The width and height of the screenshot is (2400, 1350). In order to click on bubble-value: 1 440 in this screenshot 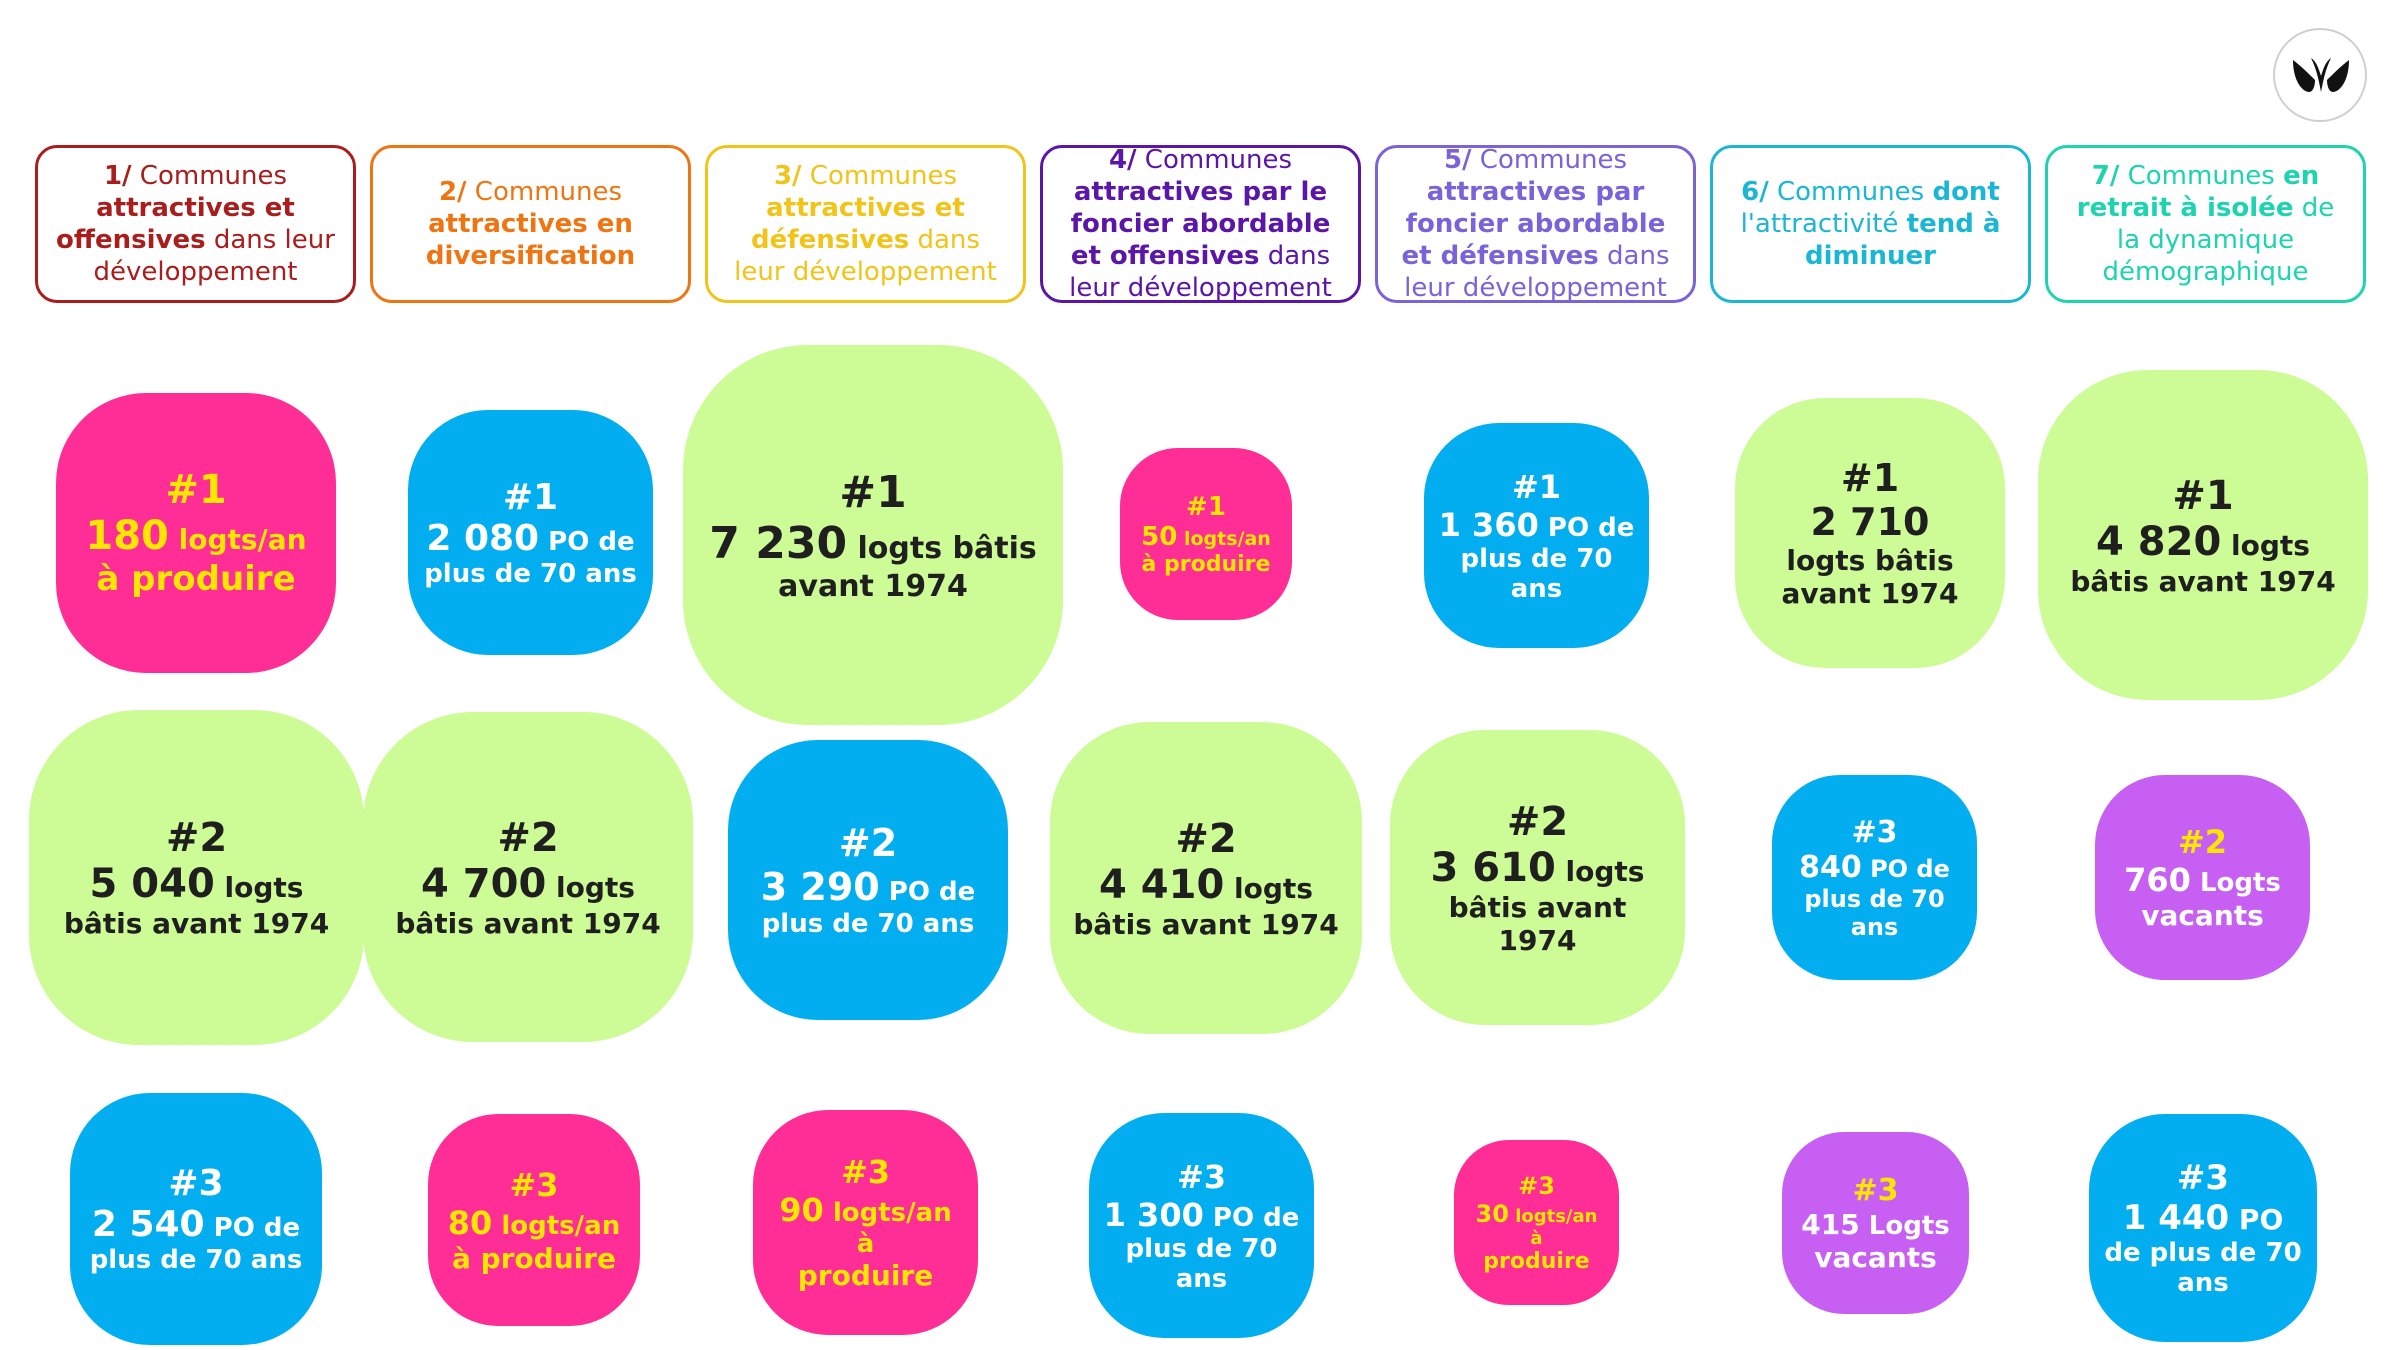, I will do `click(2176, 1218)`.